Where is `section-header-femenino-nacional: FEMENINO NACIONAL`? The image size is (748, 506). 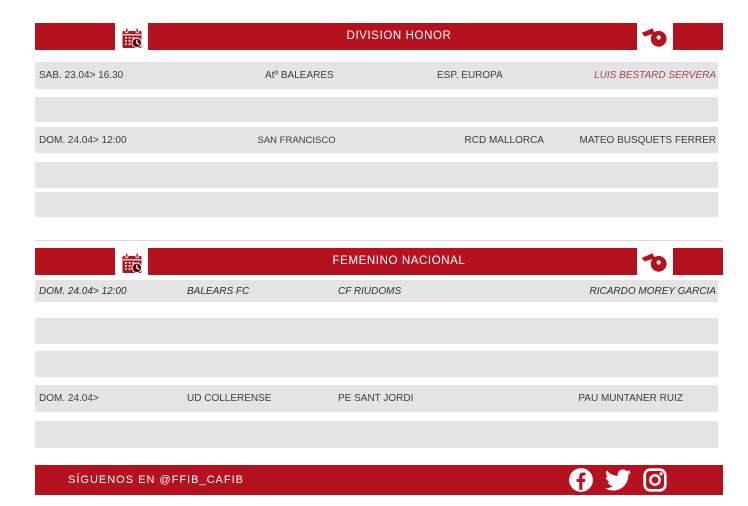 section-header-femenino-nacional: FEMENINO NACIONAL is located at coordinates (379, 263).